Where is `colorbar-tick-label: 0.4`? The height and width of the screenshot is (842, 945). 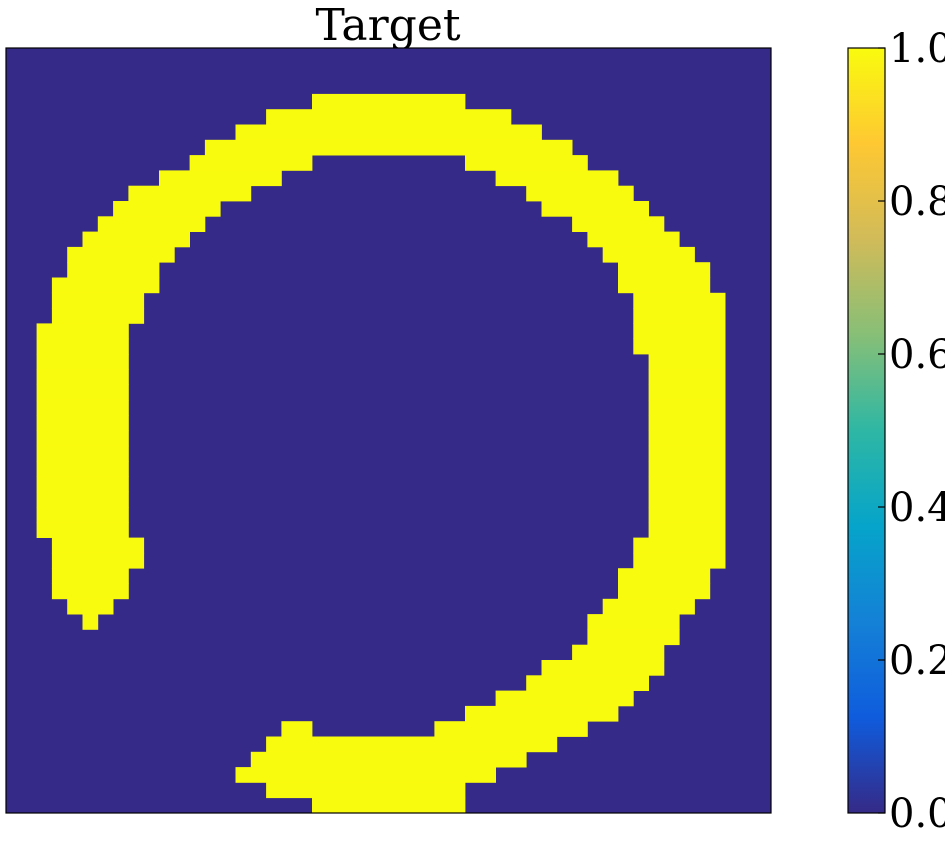
colorbar-tick-label: 0.4 is located at coordinates (917, 508).